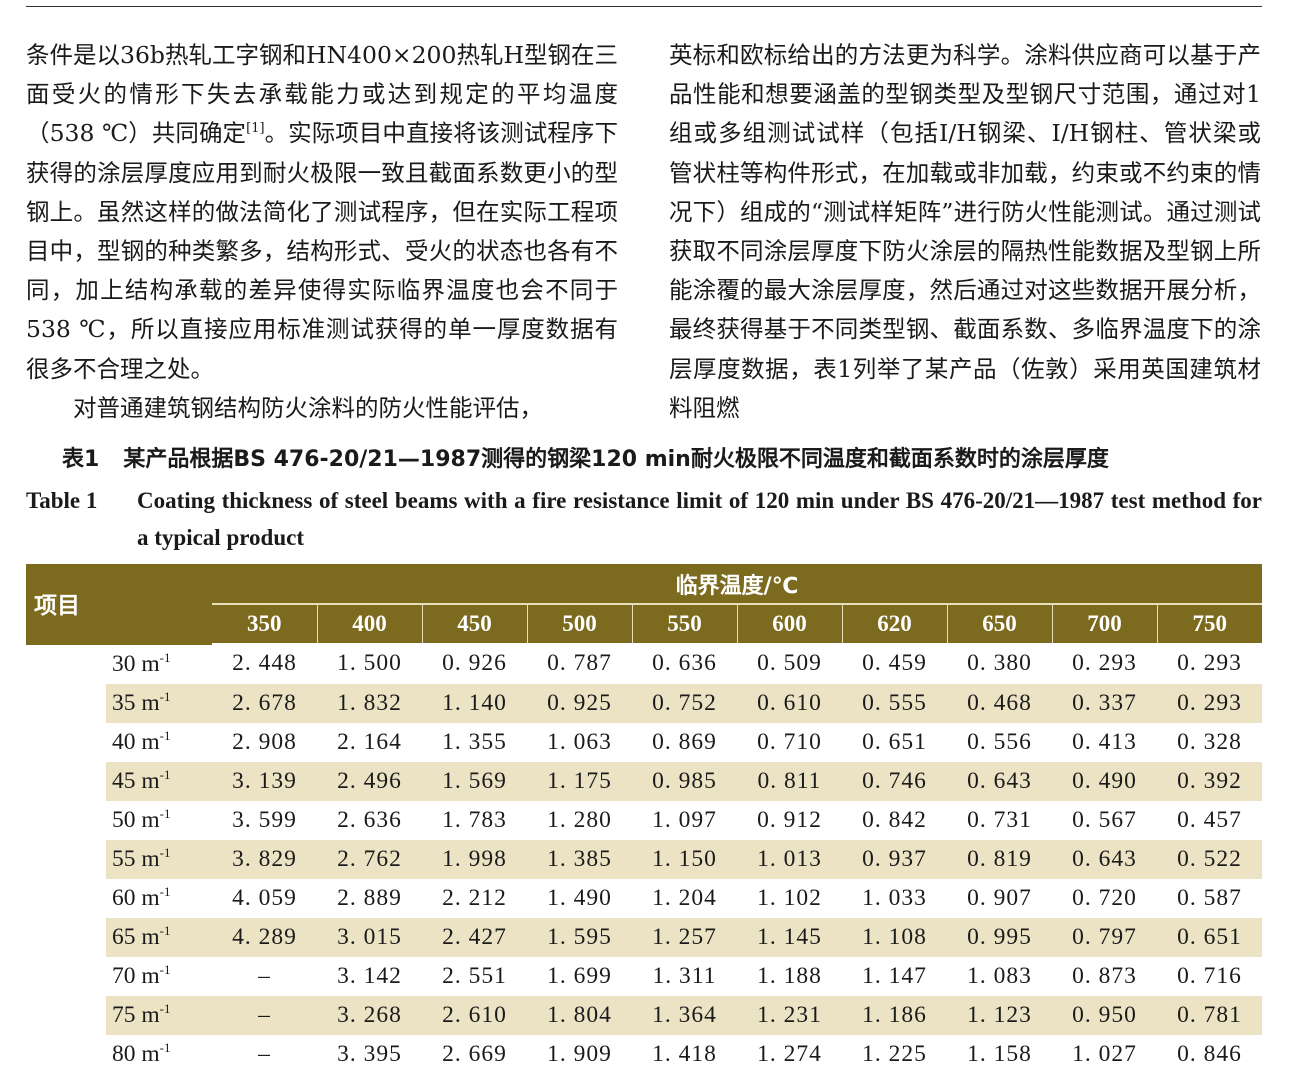 The width and height of the screenshot is (1299, 1075). What do you see at coordinates (999, 741) in the screenshot?
I see `thickness-cell: 0. 556` at bounding box center [999, 741].